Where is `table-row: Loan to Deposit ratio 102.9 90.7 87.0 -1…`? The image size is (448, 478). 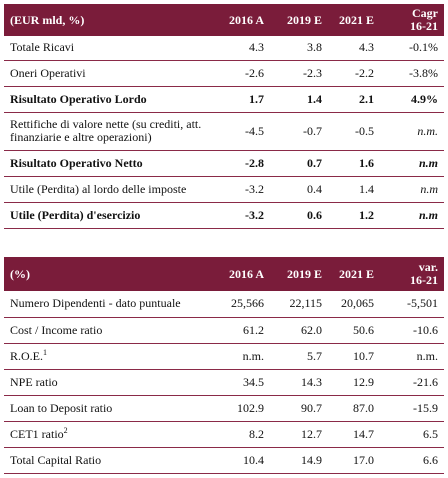 table-row: Loan to Deposit ratio 102.9 90.7 87.0 -1… is located at coordinates (224, 408).